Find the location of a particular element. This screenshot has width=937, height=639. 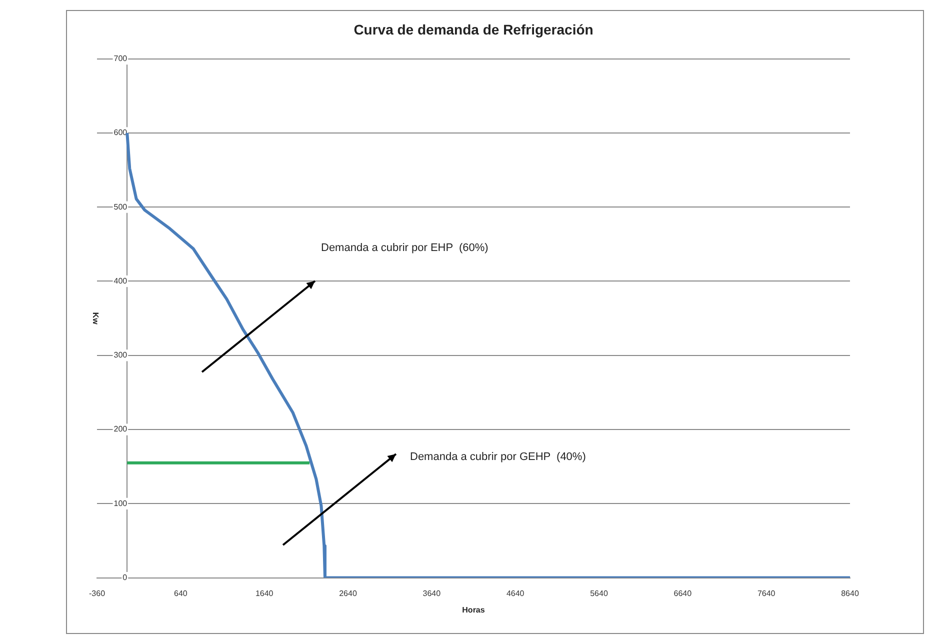

y-axis-title: Kw is located at coordinates (95, 319).